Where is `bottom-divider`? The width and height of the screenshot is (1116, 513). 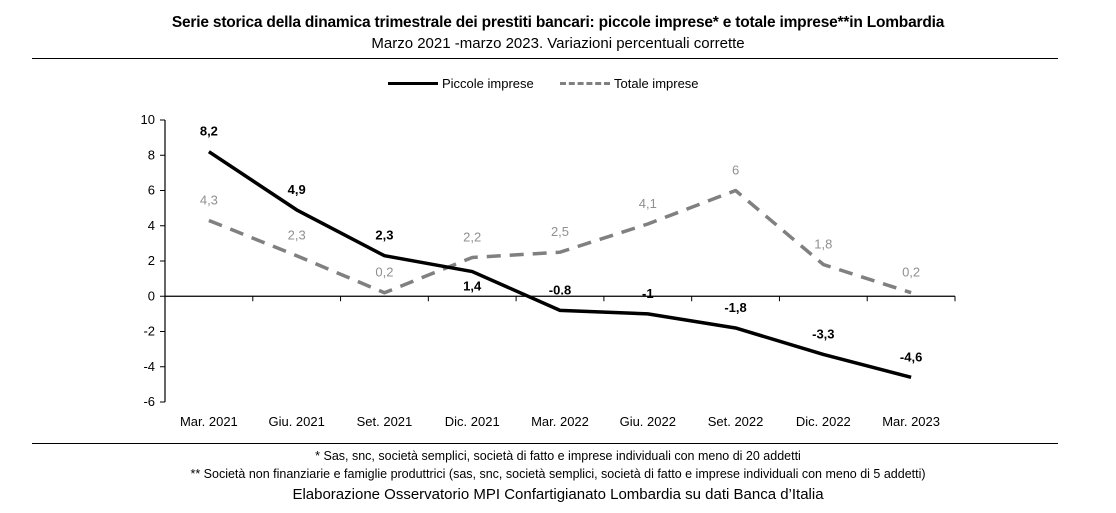
bottom-divider is located at coordinates (545, 443).